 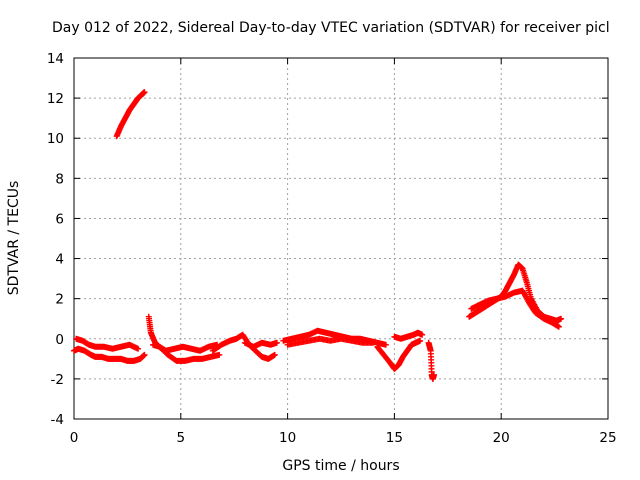 What do you see at coordinates (59, 219) in the screenshot?
I see `y-tick-label: 6` at bounding box center [59, 219].